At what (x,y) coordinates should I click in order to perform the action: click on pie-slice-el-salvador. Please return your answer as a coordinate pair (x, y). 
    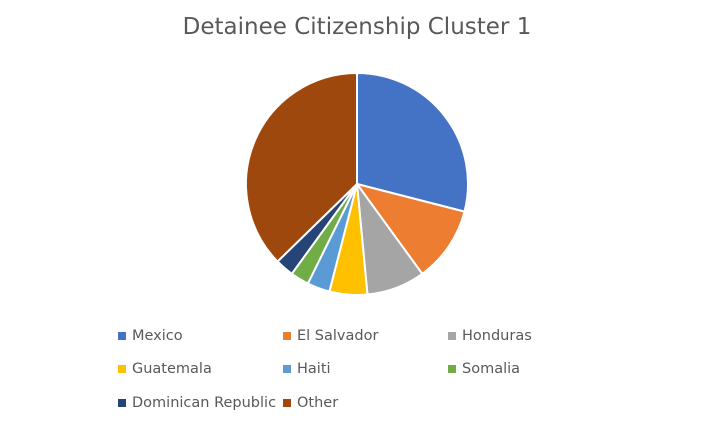
    Looking at the image, I should click on (411, 229).